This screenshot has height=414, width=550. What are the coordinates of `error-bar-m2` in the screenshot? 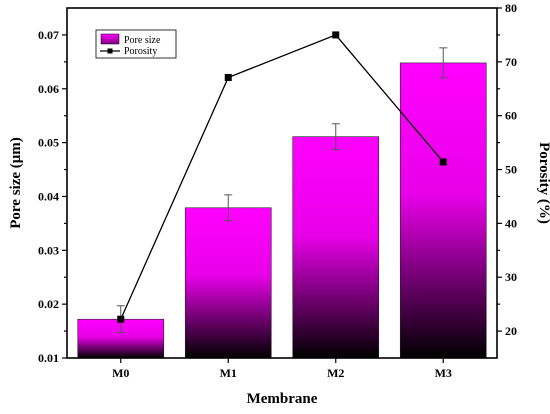 It's located at (335, 137).